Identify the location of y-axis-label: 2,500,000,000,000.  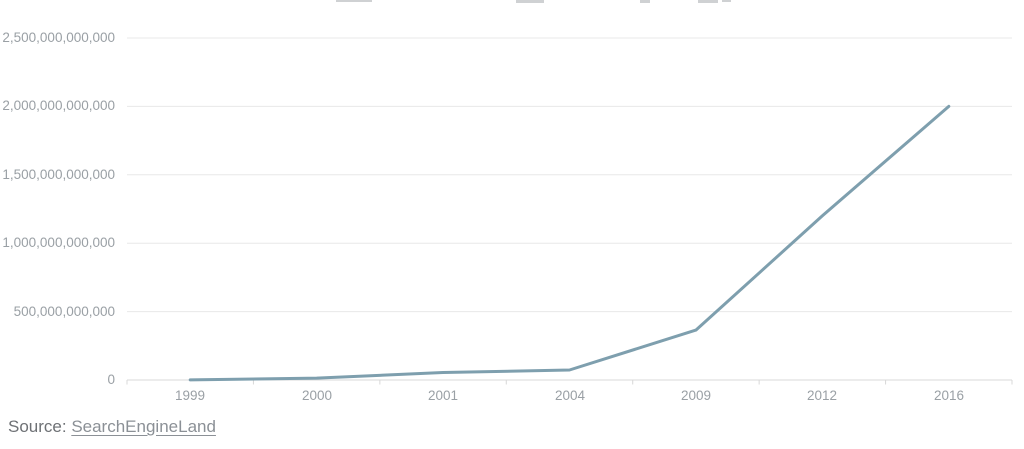
(58, 37).